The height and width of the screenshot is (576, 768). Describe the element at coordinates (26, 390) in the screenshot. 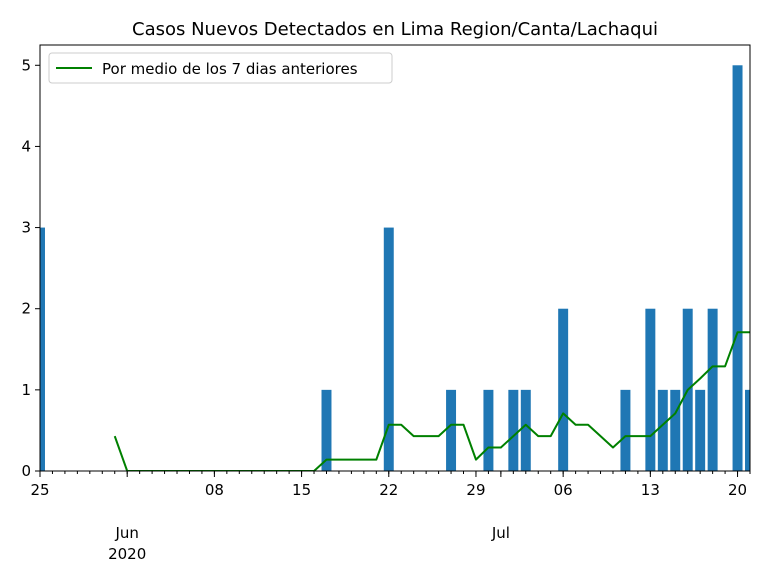

I see `y-tick-label: 1` at that location.